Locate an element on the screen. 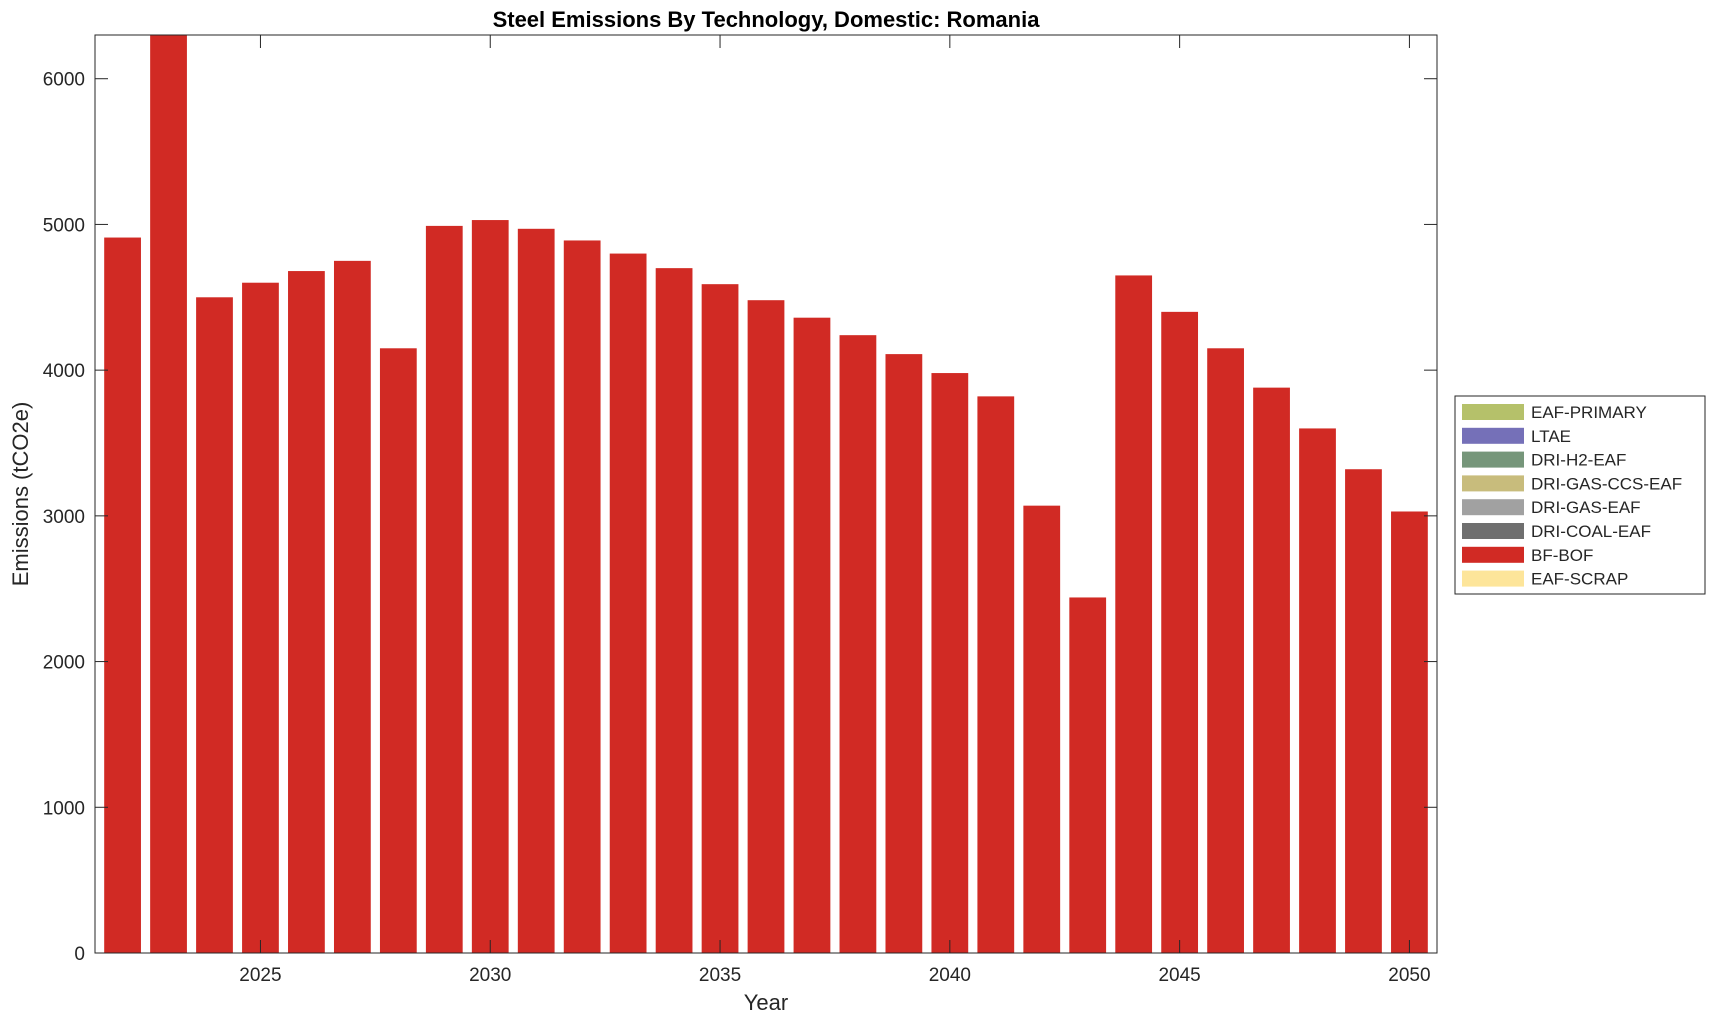 Image resolution: width=1714 pixels, height=1026 pixels. y-axis-label: Emissions (tCO2e) is located at coordinates (20, 494).